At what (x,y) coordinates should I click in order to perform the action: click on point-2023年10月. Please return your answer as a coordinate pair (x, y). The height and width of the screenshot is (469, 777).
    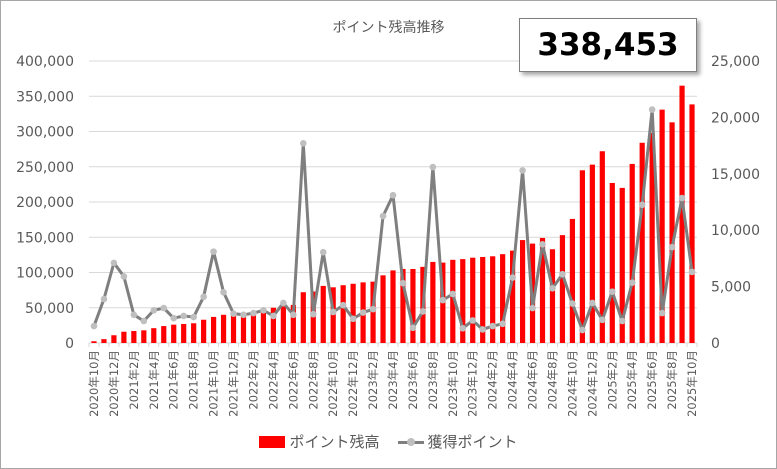
    Looking at the image, I should click on (453, 294).